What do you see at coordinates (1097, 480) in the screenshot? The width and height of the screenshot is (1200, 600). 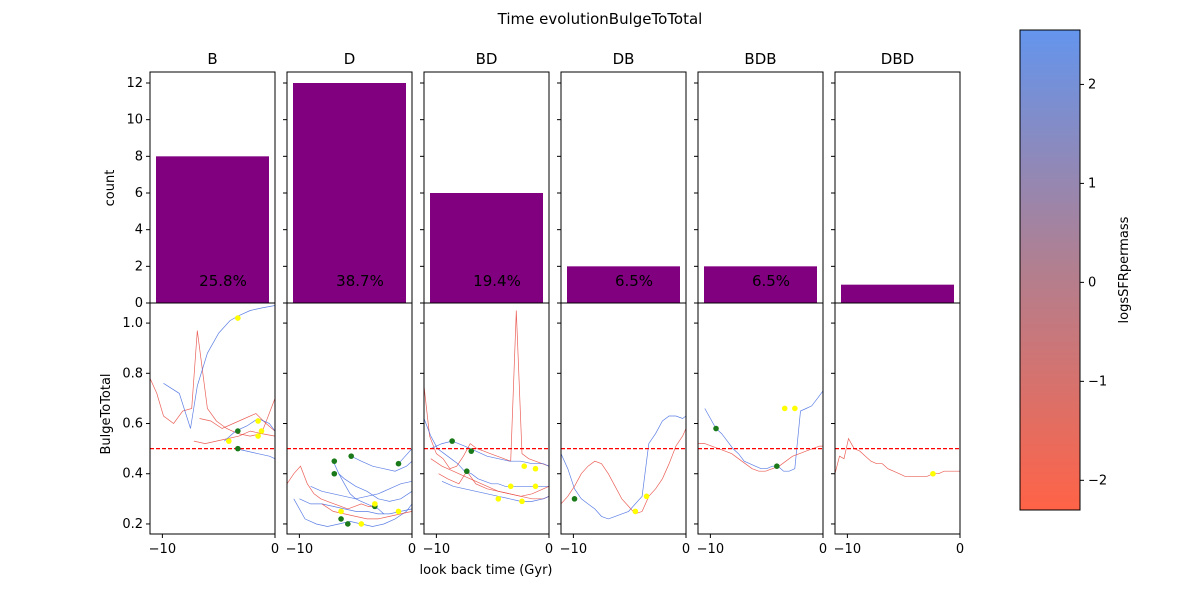 I see `colorbar-tick-label: −2` at bounding box center [1097, 480].